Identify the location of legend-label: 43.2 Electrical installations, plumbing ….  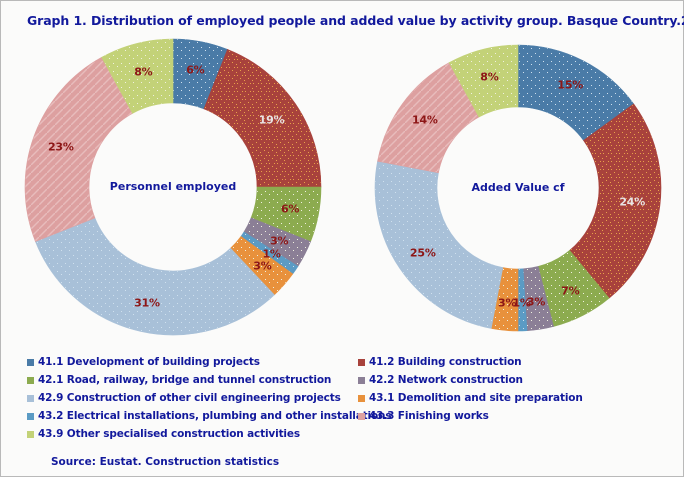
(215, 416).